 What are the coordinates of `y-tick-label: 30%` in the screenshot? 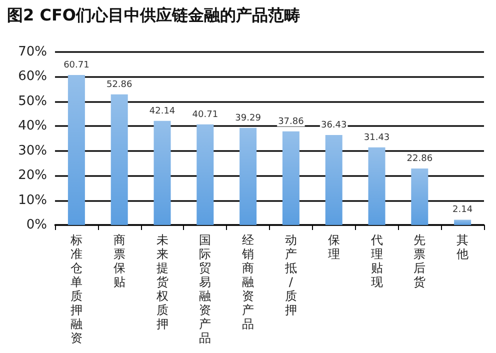 It's located at (32, 150).